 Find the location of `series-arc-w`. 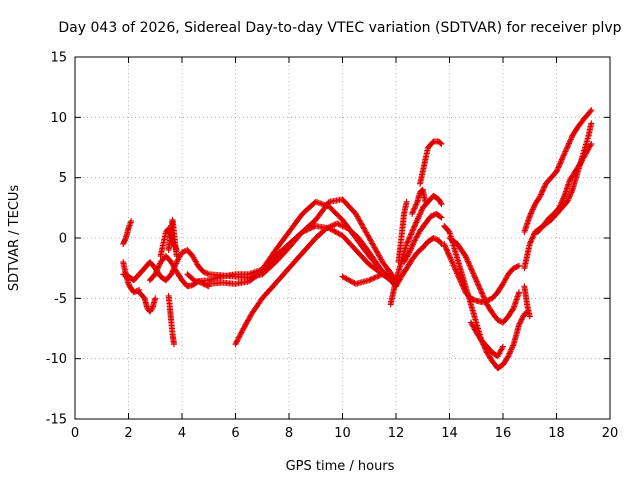

series-arc-w is located at coordinates (486, 339).